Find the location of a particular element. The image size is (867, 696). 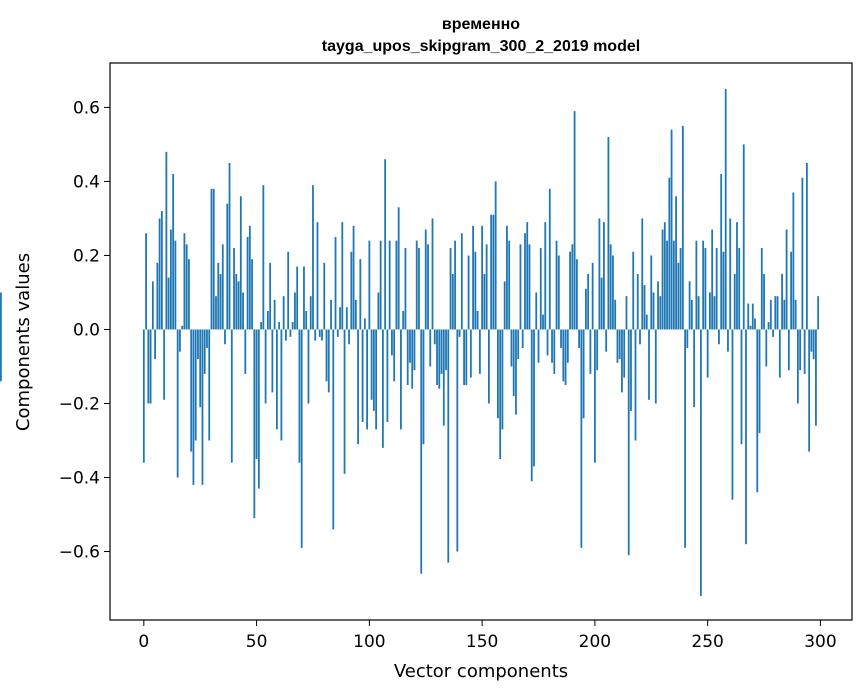

x-tick-label: 50 is located at coordinates (257, 642).